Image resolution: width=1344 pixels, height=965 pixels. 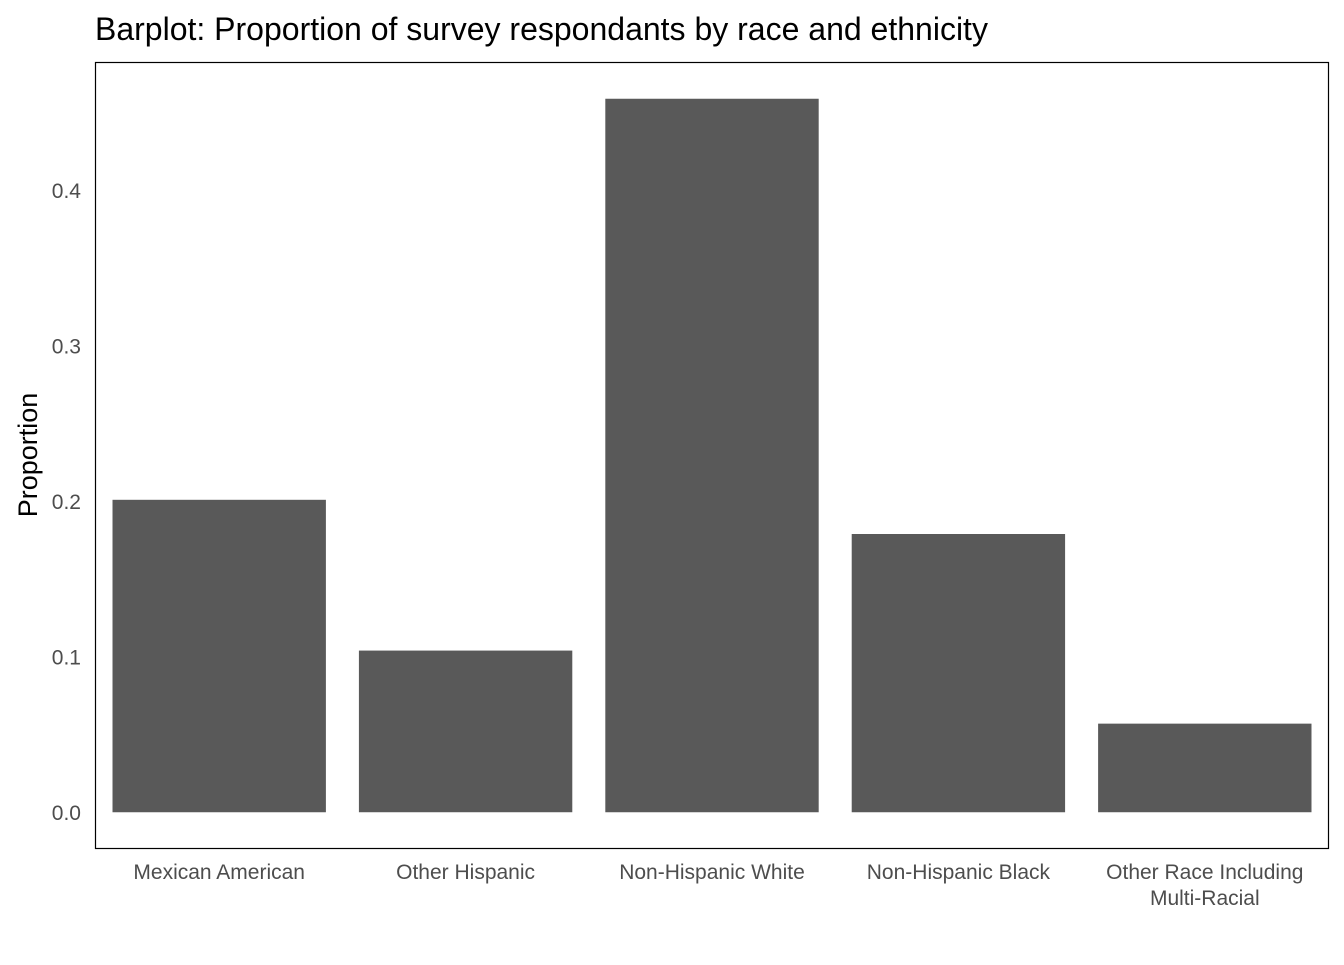 I want to click on y-tick-label: 0.3, so click(x=66, y=346).